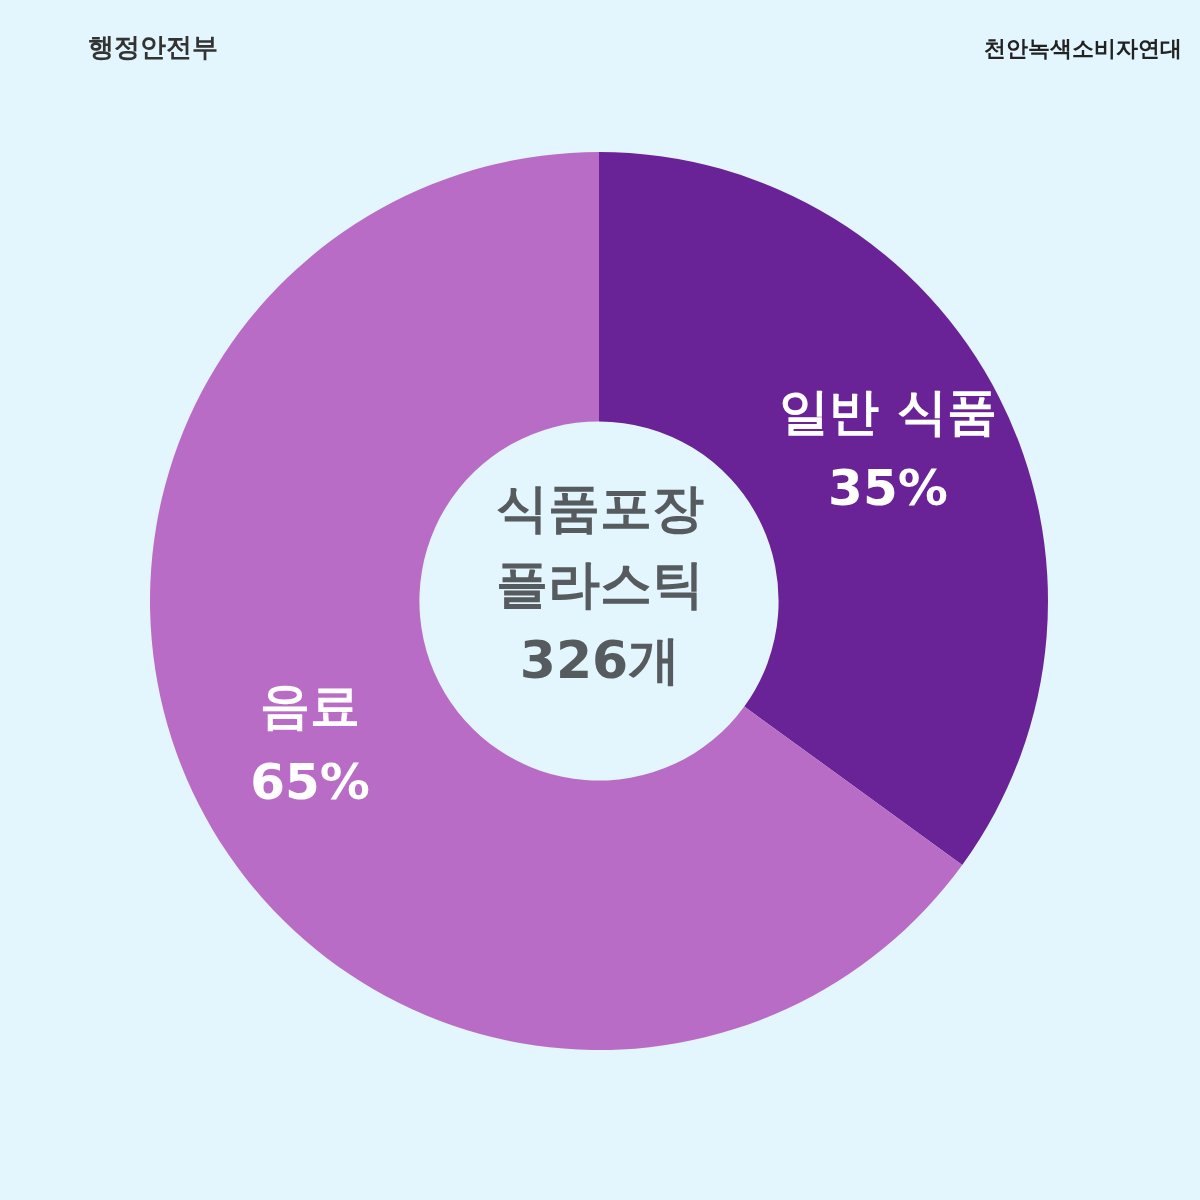 Image resolution: width=1200 pixels, height=1200 pixels. I want to click on data-label: 65%, so click(310, 782).